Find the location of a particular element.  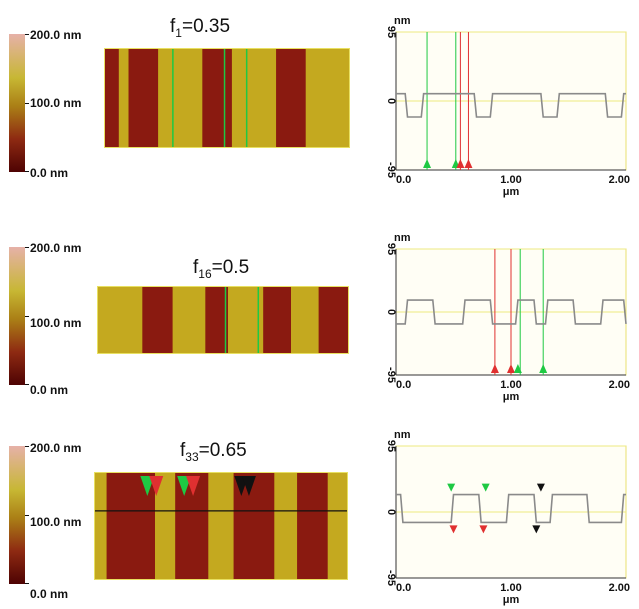

title-subscript: 1 is located at coordinates (178, 32).